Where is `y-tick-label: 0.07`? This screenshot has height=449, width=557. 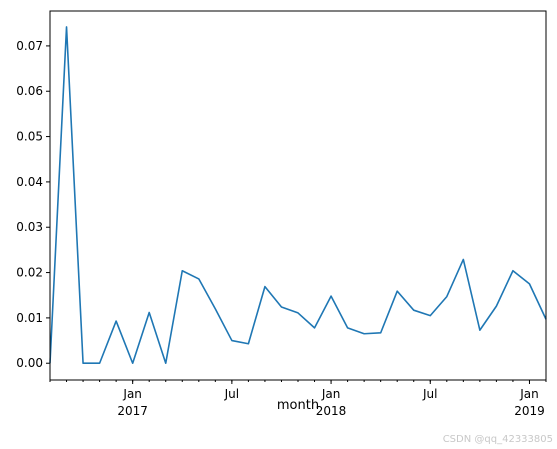
y-tick-label: 0.07 is located at coordinates (29, 46).